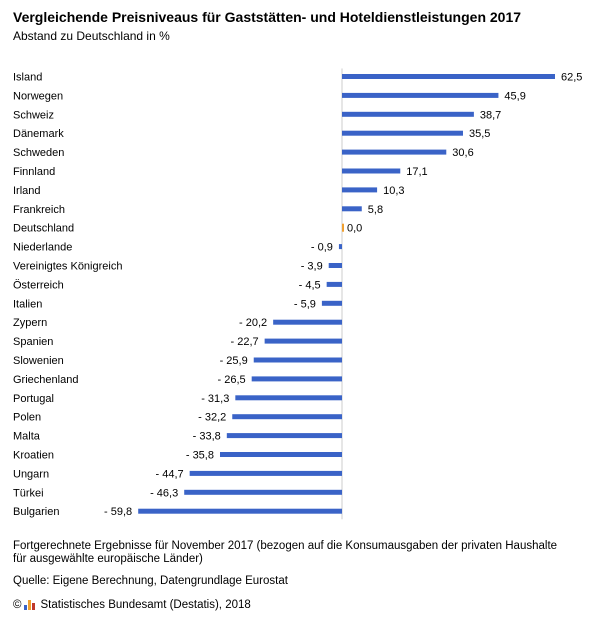 This screenshot has width=600, height=625. I want to click on category-label: Finnland, so click(34, 172).